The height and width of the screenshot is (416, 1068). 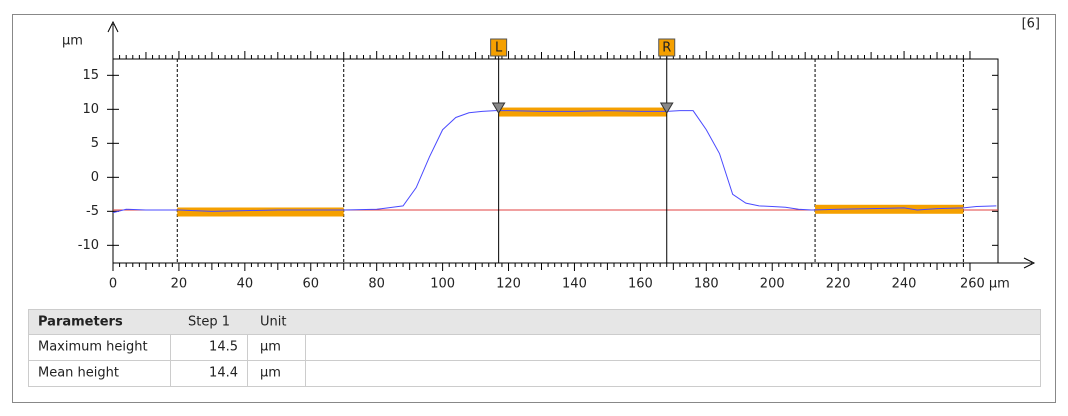 What do you see at coordinates (90, 109) in the screenshot?
I see `y-tick-label: 10` at bounding box center [90, 109].